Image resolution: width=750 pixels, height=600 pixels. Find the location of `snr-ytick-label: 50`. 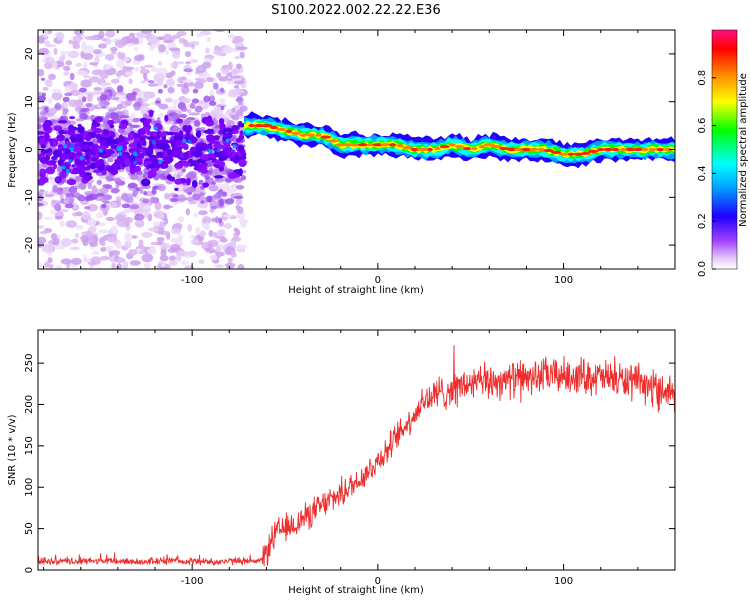

snr-ytick-label: 50 is located at coordinates (29, 528).